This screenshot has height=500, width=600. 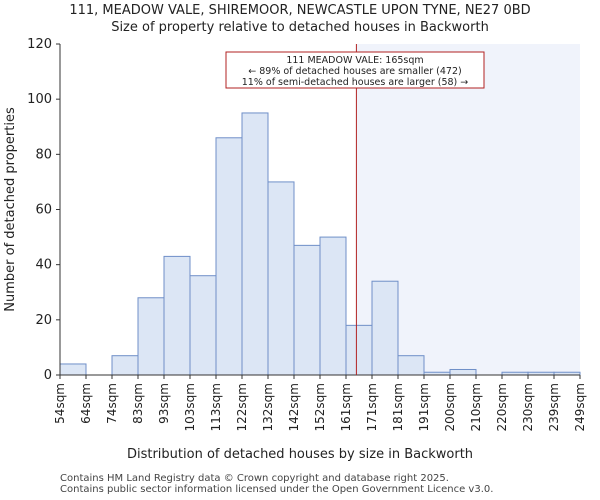 I want to click on y-axis-label: Number of detached properties, so click(x=10, y=209).